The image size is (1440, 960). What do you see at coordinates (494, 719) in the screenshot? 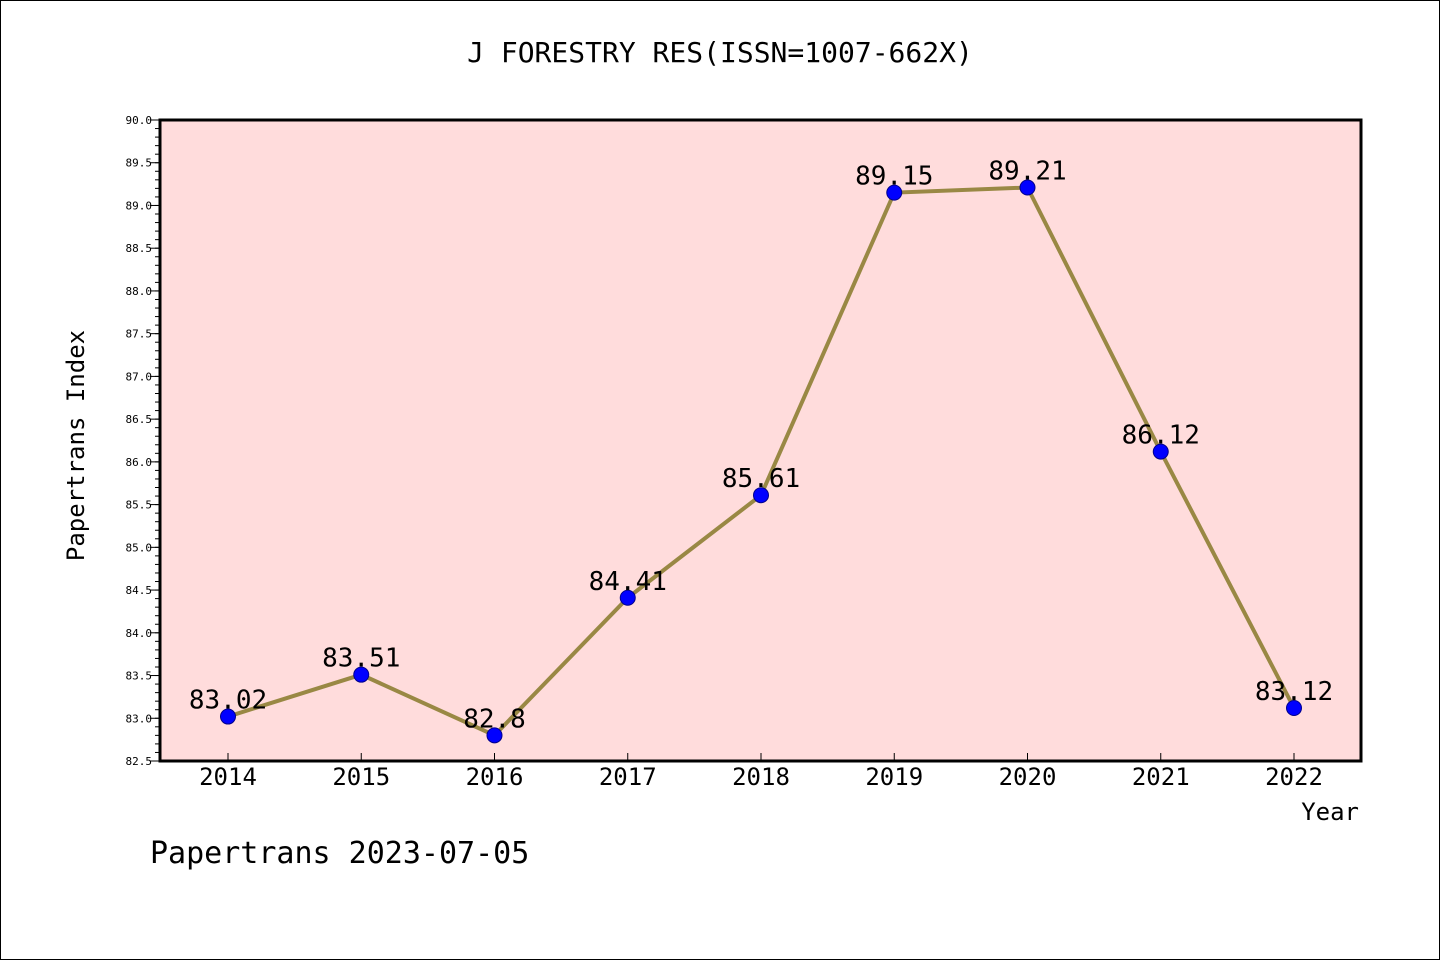
I see `data-label: 82.8` at bounding box center [494, 719].